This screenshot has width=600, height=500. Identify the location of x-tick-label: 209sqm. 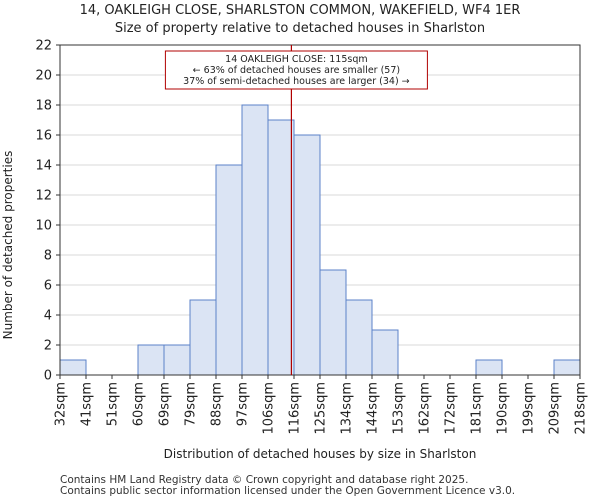
(555, 408).